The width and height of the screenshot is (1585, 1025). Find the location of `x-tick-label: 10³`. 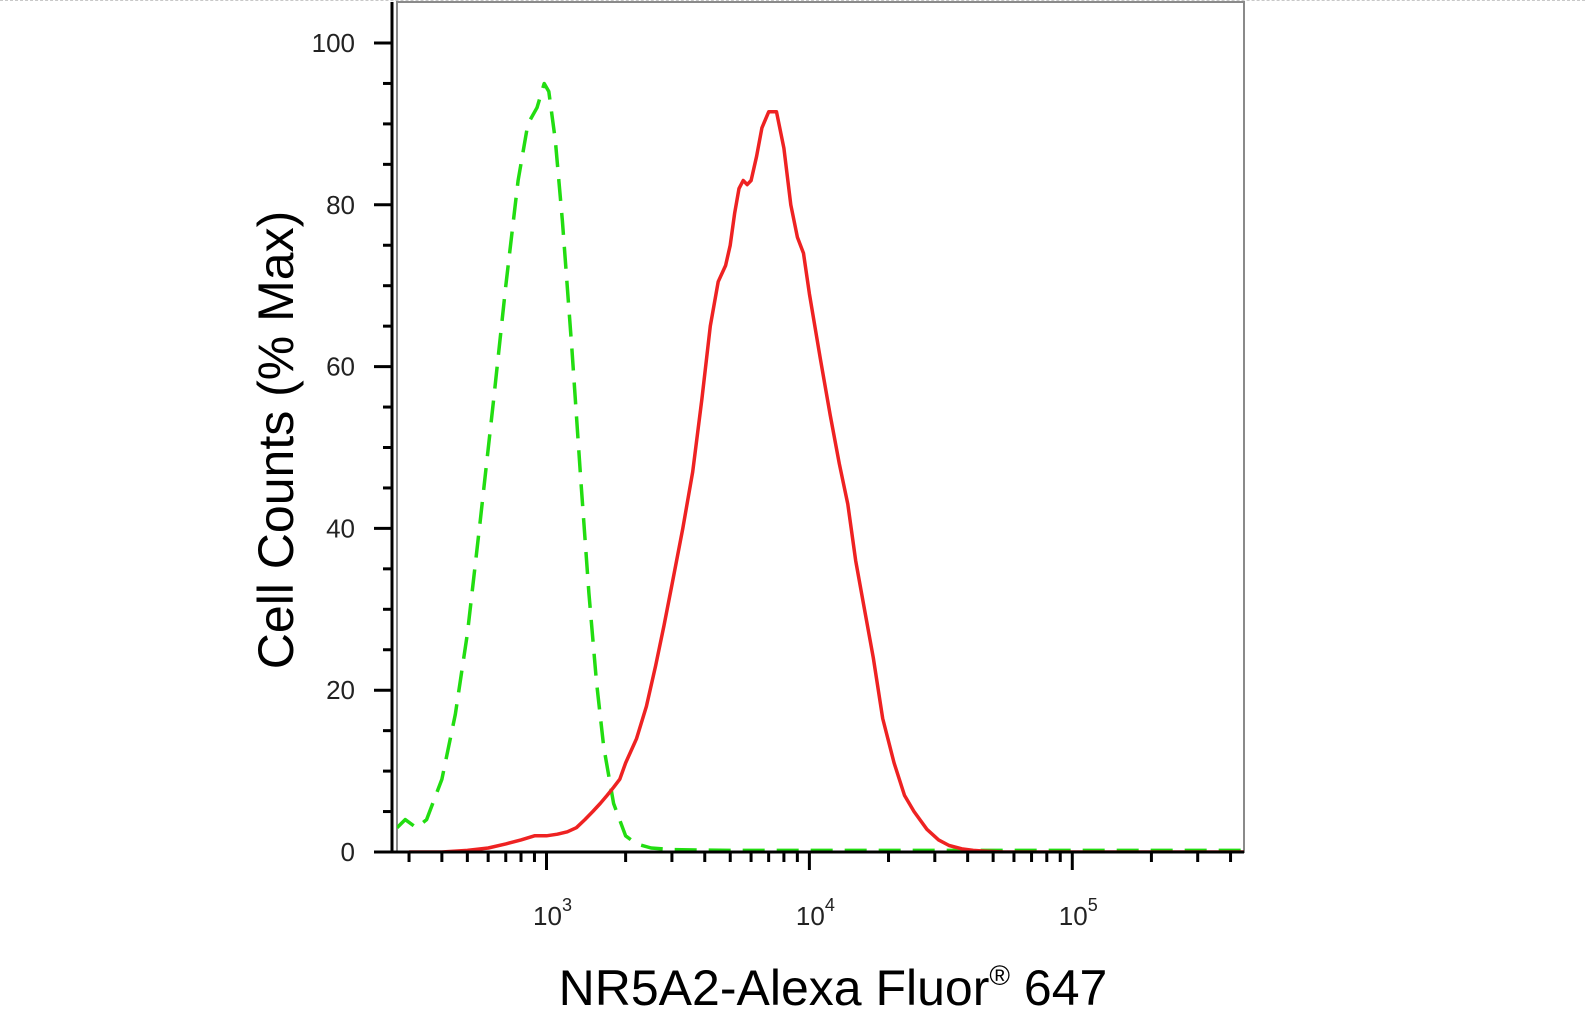

x-tick-label: 10³ is located at coordinates (552, 913).